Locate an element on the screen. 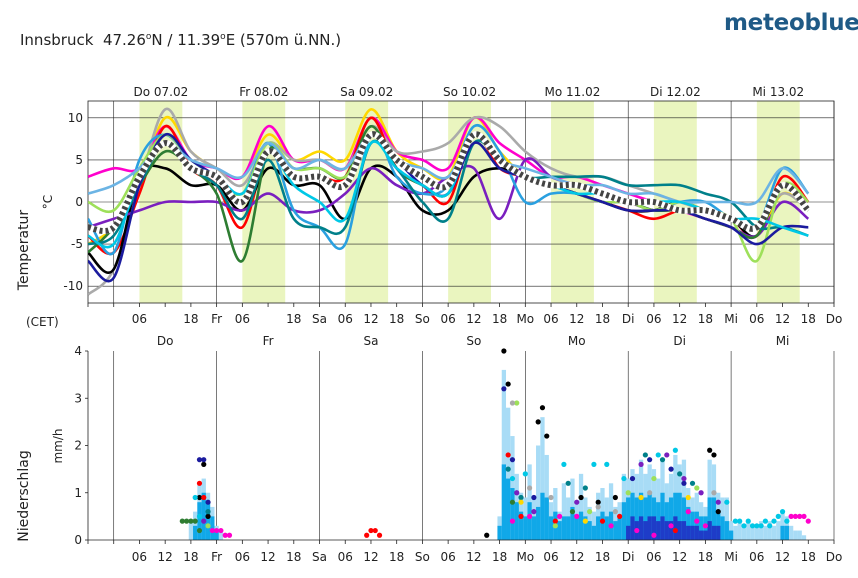  lon-suffix: E (570m ü.NN.) is located at coordinates (283, 40).